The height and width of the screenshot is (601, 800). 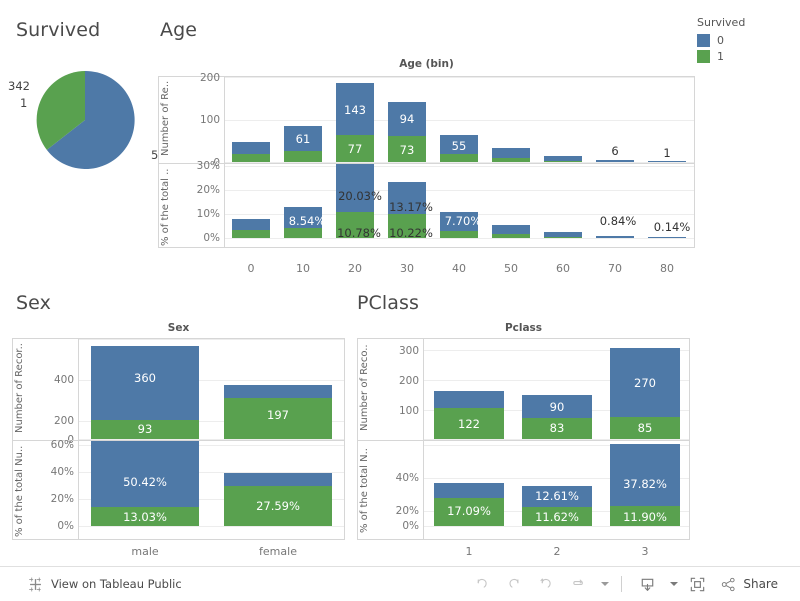 What do you see at coordinates (208, 214) in the screenshot?
I see `ytick-age-pct-10: 10%` at bounding box center [208, 214].